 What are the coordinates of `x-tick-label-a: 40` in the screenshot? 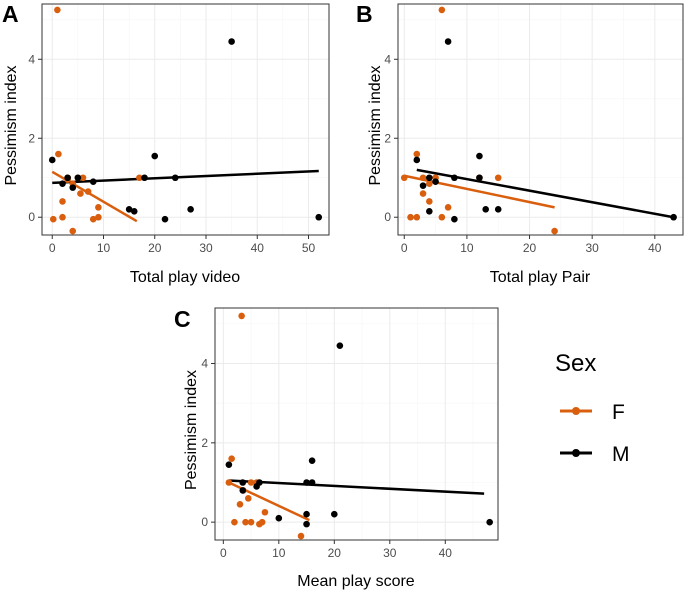 It's located at (258, 248).